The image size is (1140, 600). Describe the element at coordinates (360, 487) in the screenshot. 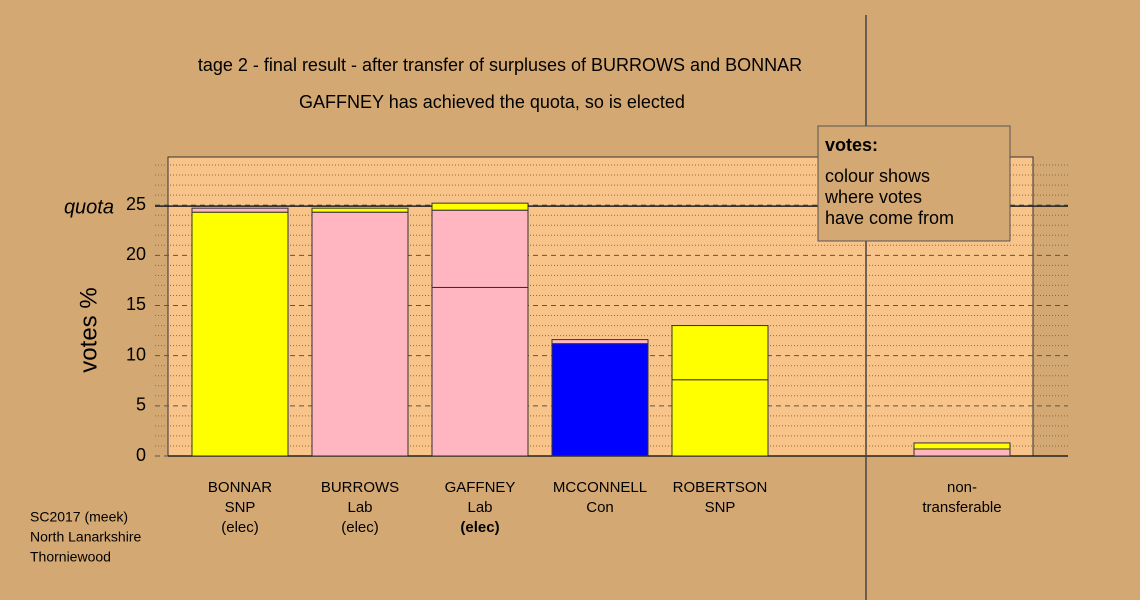

I see `x-tick-label: BURROWS` at that location.